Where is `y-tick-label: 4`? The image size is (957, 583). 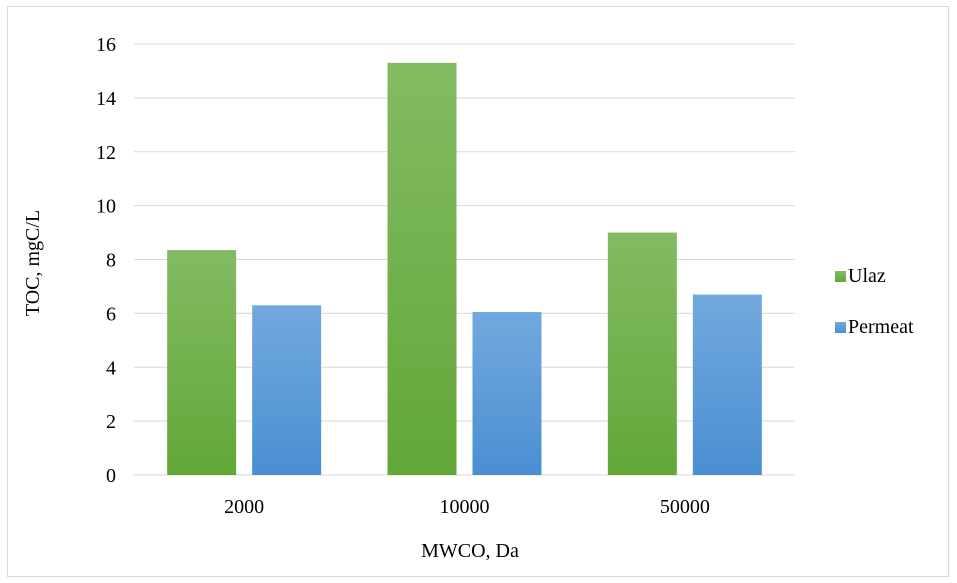
y-tick-label: 4 is located at coordinates (111, 368).